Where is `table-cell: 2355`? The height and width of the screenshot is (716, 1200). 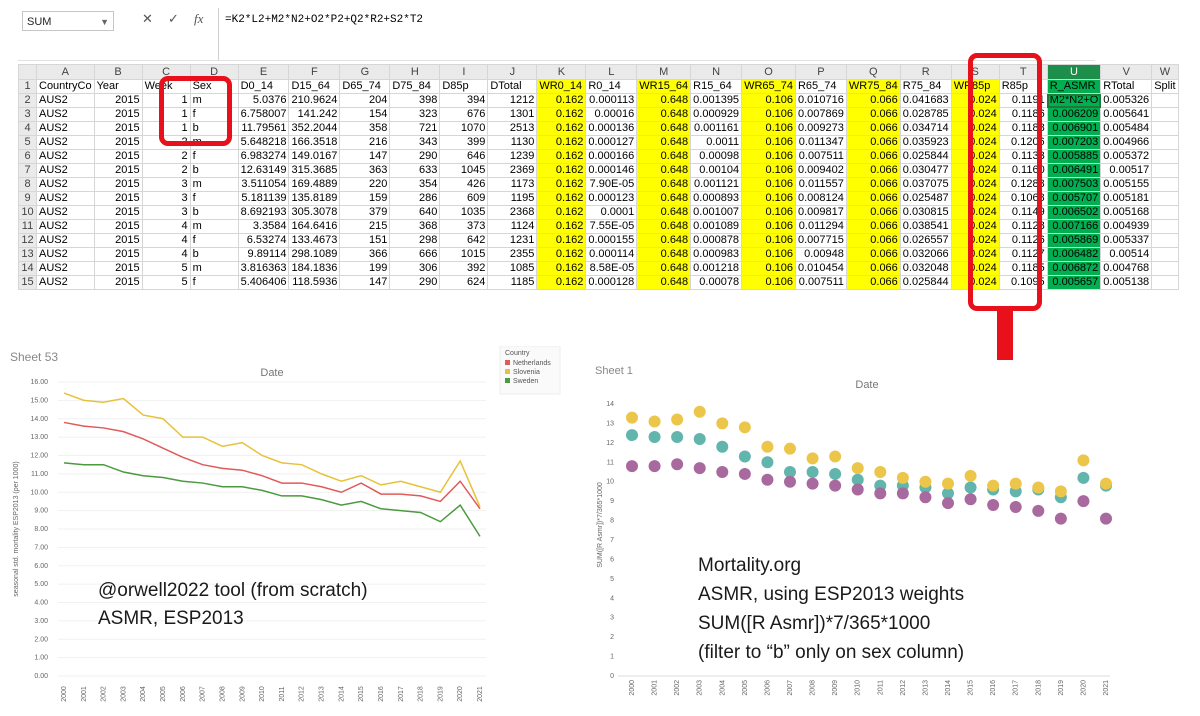 table-cell: 2355 is located at coordinates (512, 254).